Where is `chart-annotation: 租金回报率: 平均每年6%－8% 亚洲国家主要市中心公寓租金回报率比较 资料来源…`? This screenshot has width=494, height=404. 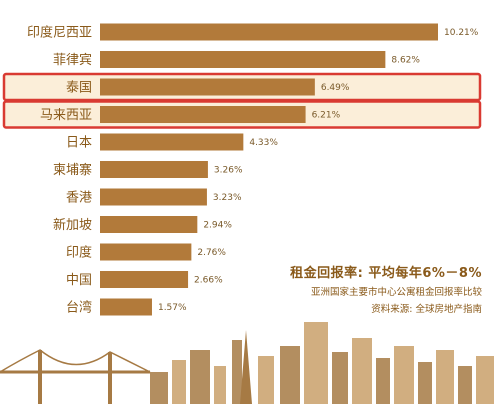
chart-annotation: 租金回报率: 平均每年6%－8% 亚洲国家主要市中心公寓租金回报率比较 资料来源… is located at coordinates (386, 288).